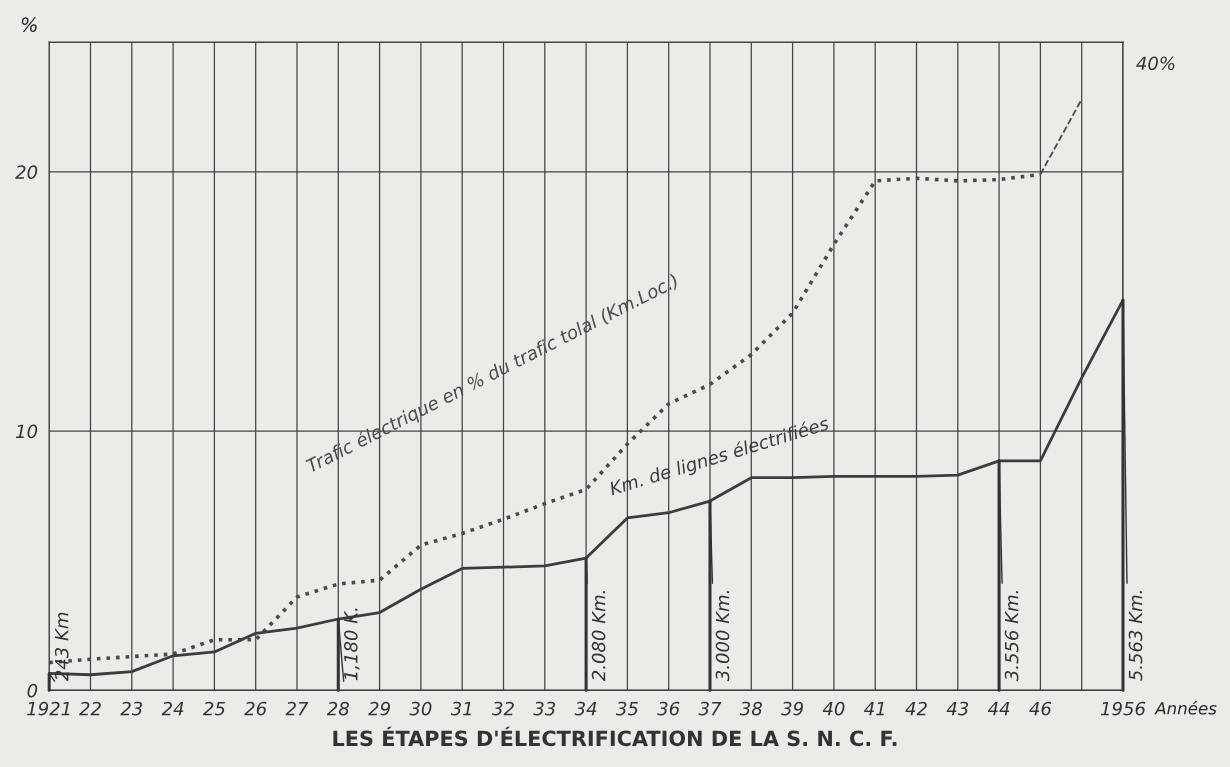  I want to click on x-tick-label: 36, so click(668, 708).